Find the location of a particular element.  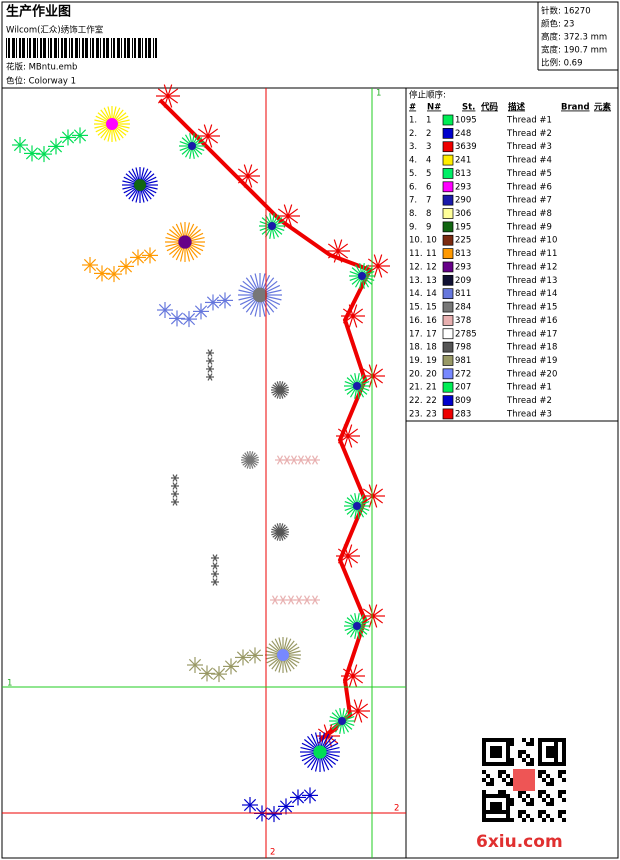

row-number: 20 is located at coordinates (431, 374).